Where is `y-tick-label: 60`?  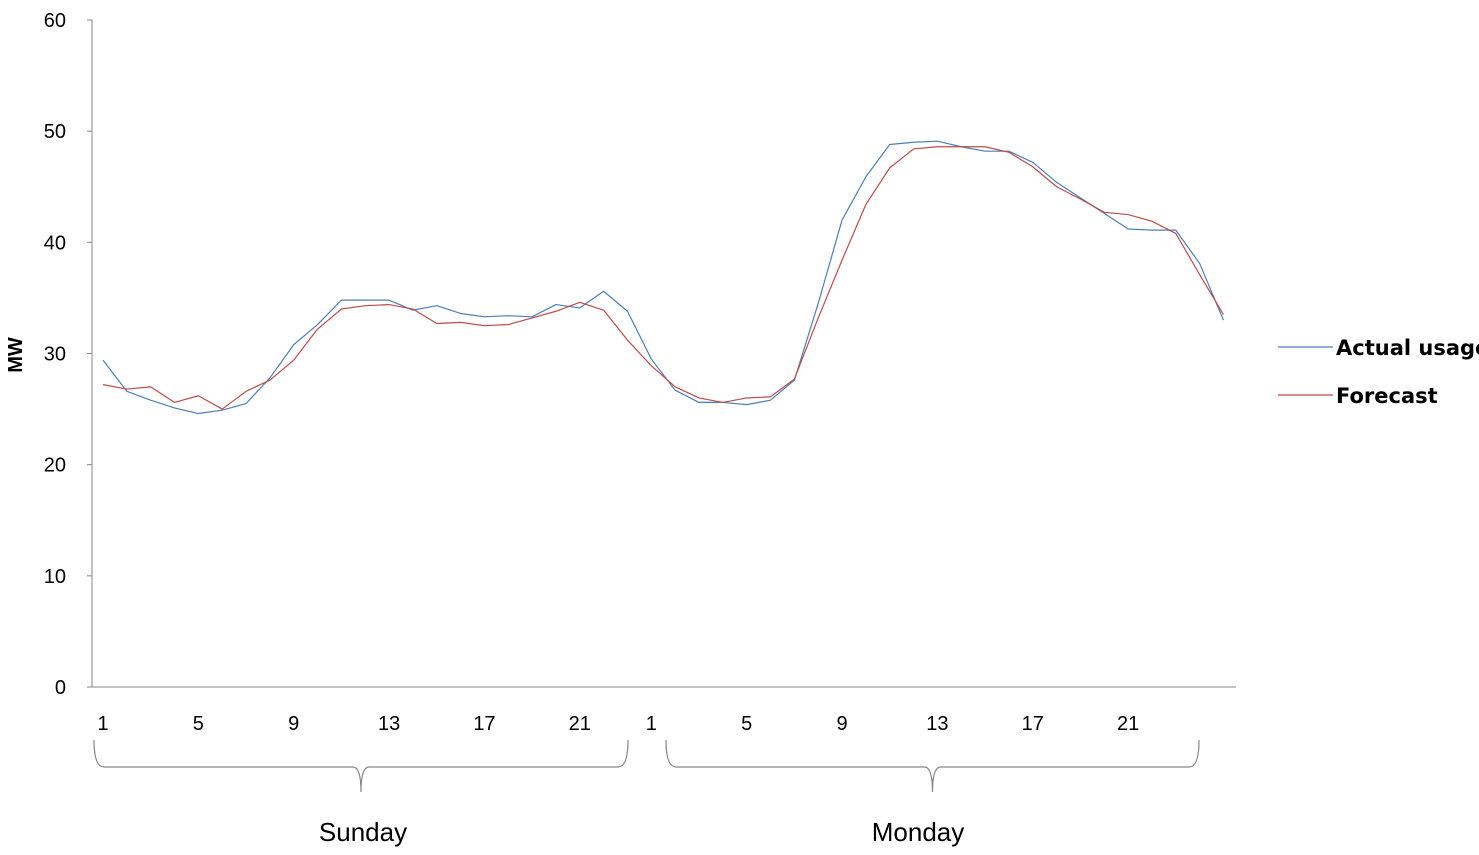 y-tick-label: 60 is located at coordinates (55, 21).